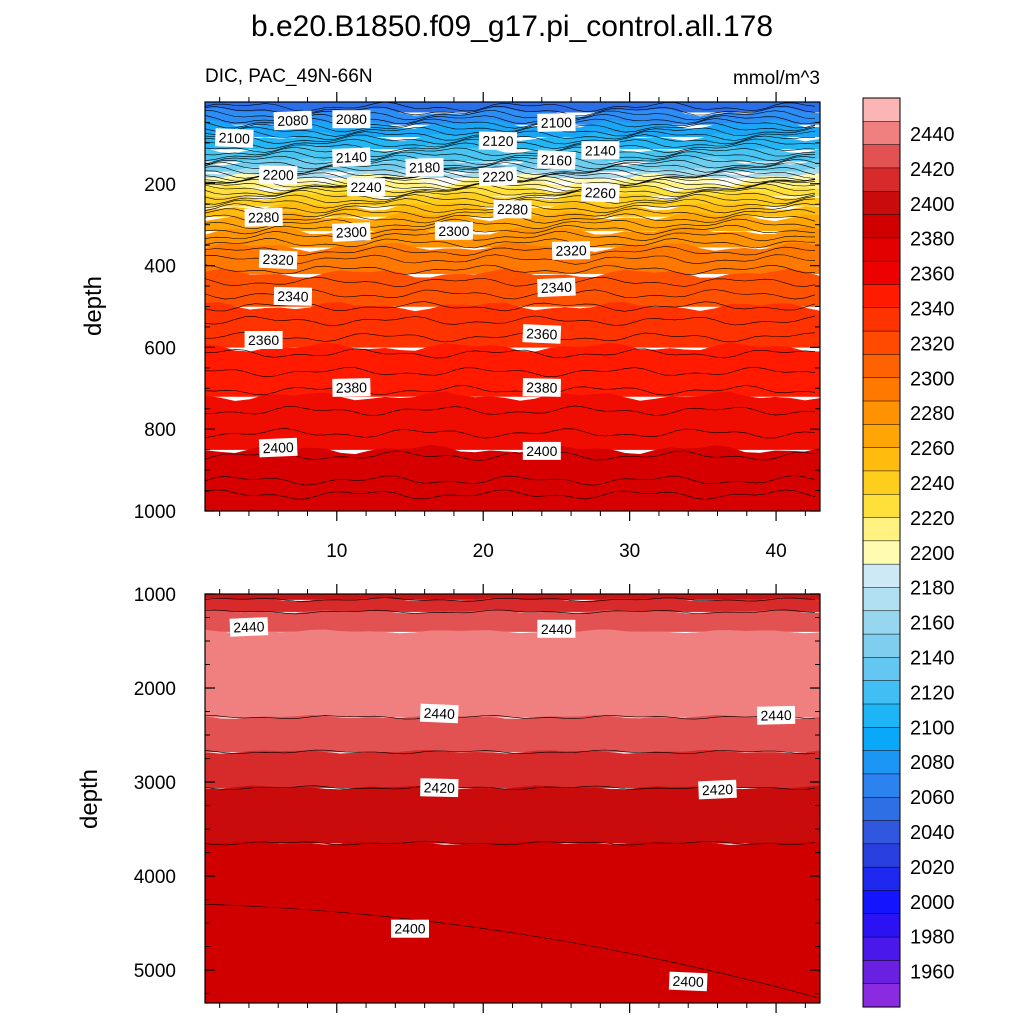 Image resolution: width=1024 pixels, height=1024 pixels. What do you see at coordinates (932, 763) in the screenshot?
I see `colorbar-tick-label: 2080` at bounding box center [932, 763].